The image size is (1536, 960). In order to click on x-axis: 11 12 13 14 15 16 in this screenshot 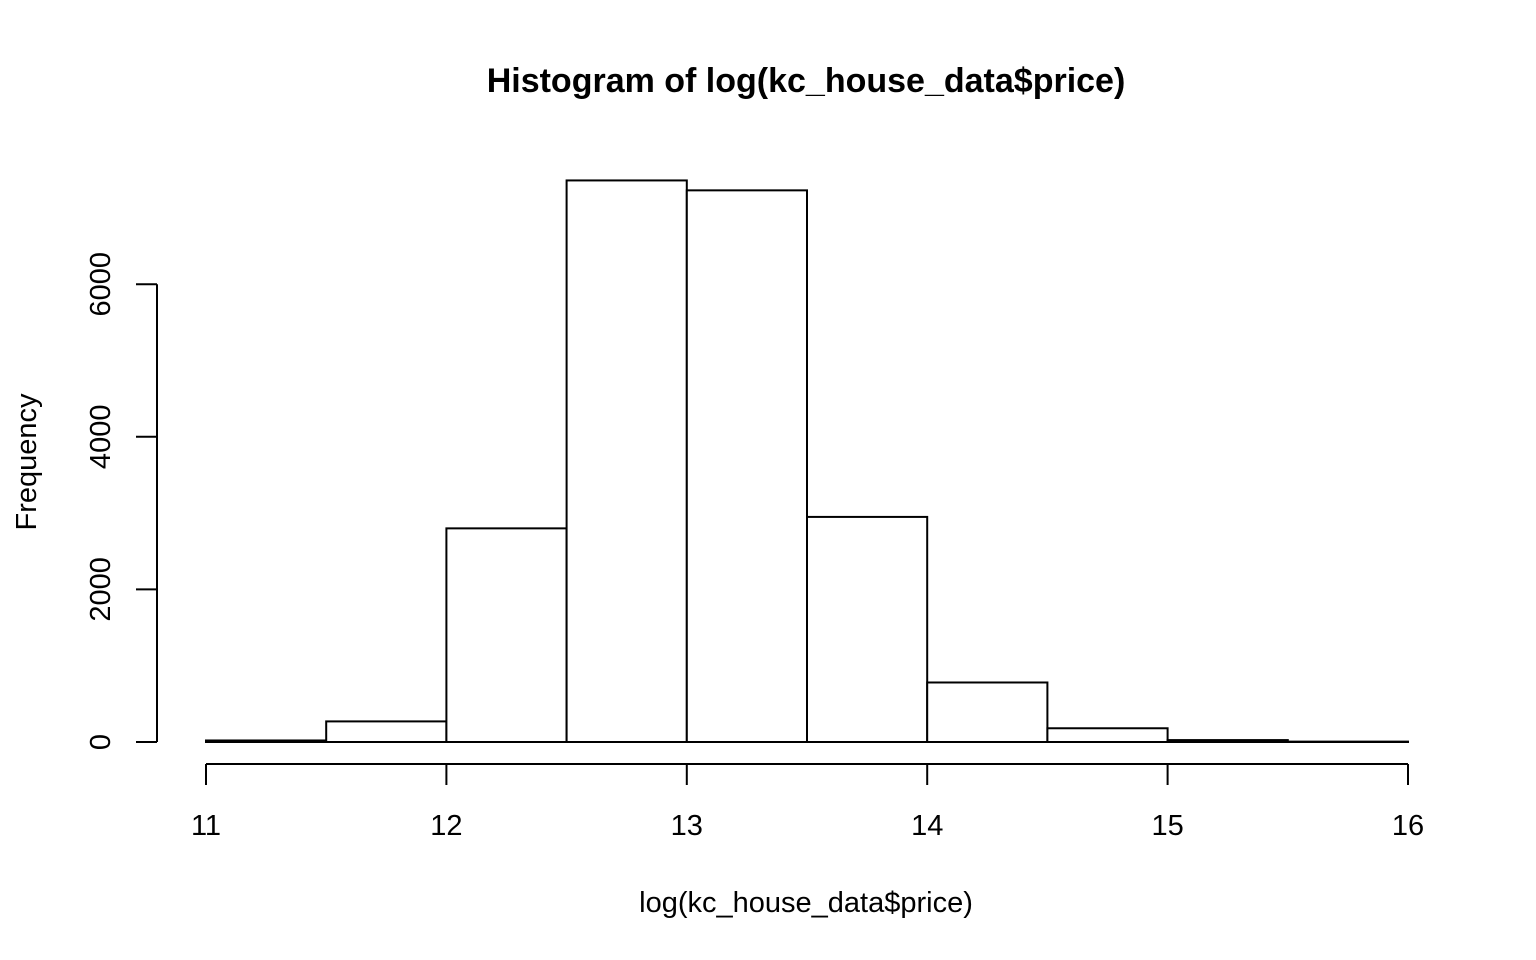, I will do `click(807, 802)`.